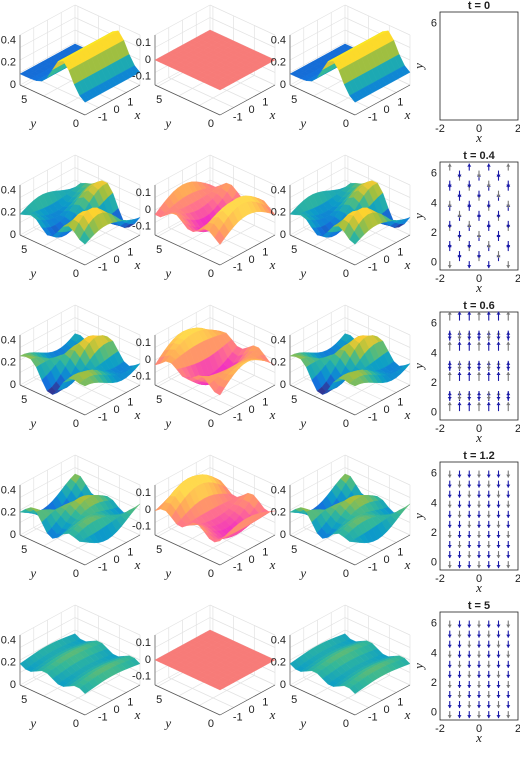  What do you see at coordinates (465, 672) in the screenshot?
I see `quiver-panel: t = 5 -2 0 2 0 2 4 6 x y` at bounding box center [465, 672].